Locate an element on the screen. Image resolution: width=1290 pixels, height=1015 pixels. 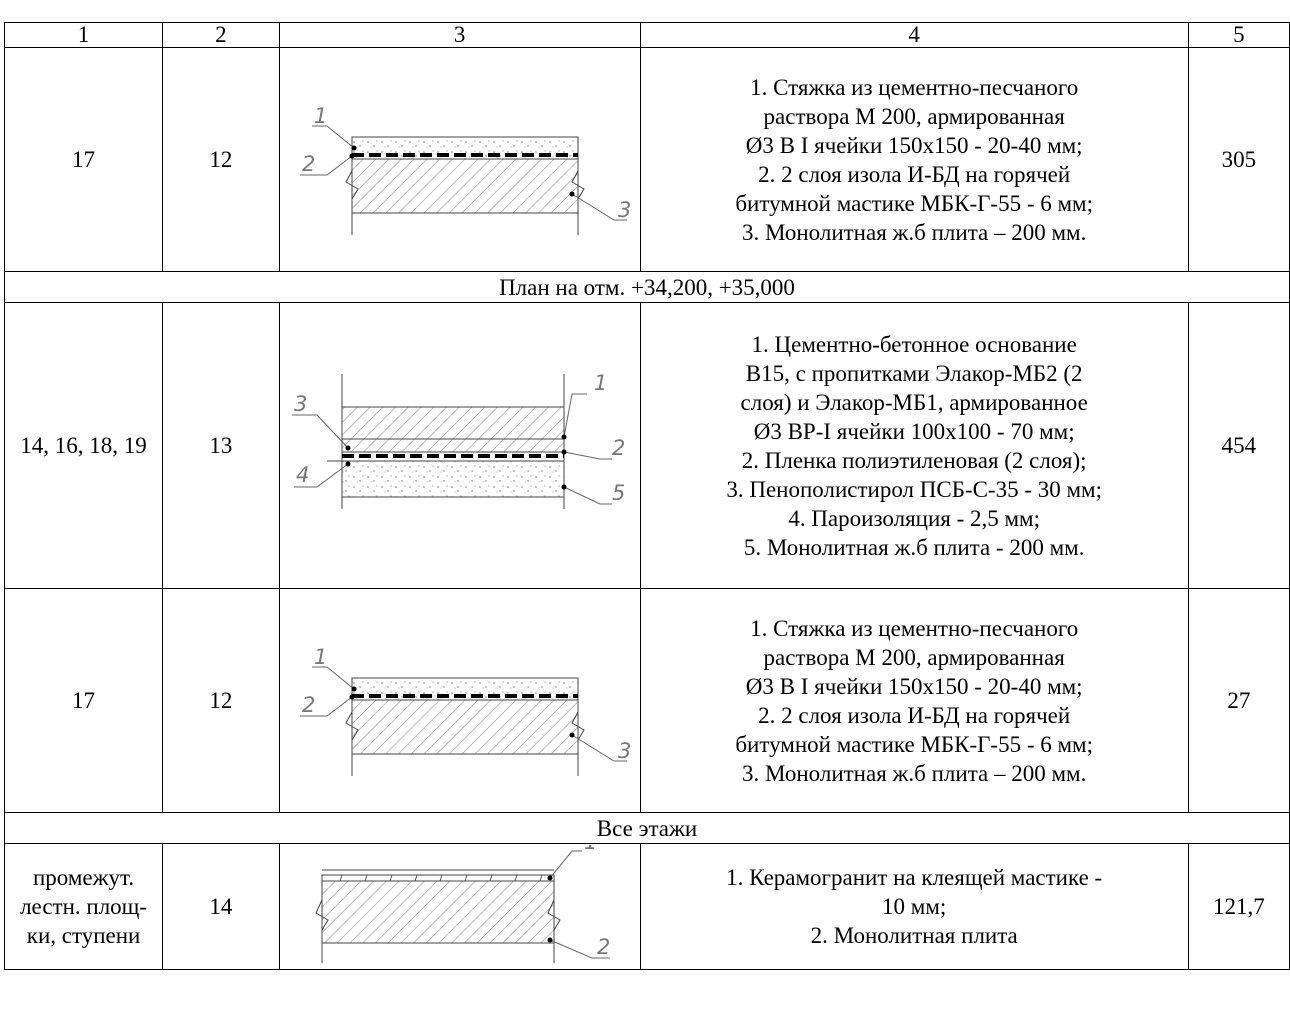
layer-line: 2. Монолитная плита is located at coordinates (914, 935).